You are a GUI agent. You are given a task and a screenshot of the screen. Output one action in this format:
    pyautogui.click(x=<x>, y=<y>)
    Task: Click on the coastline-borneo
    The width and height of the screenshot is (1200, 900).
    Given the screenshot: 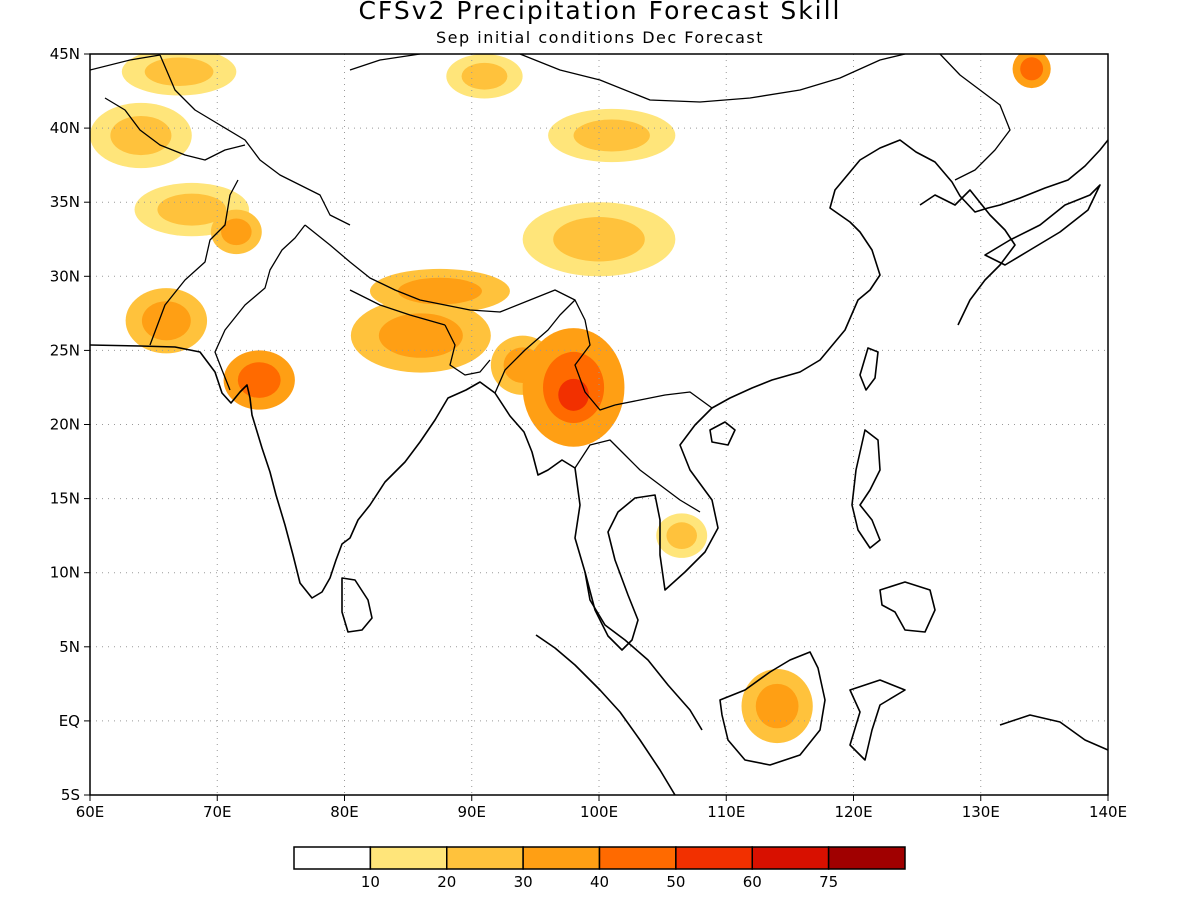 What is the action you would take?
    pyautogui.click(x=772, y=708)
    